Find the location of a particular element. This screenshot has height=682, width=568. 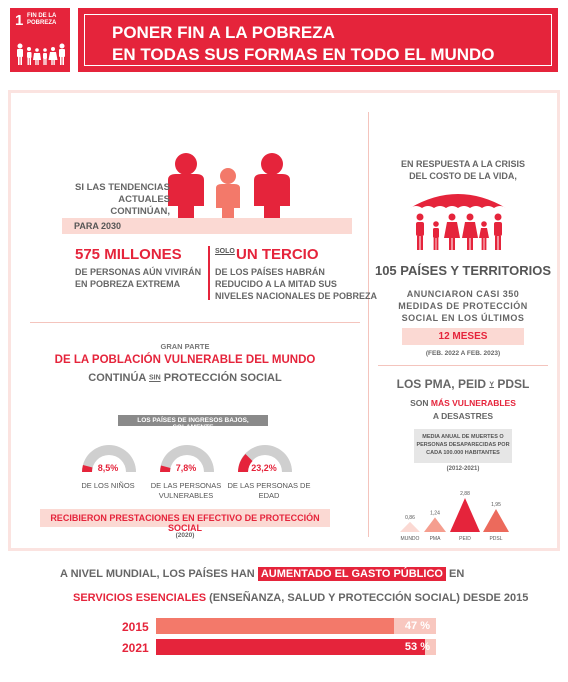

countries-headline: 105 PAÍSES Y TERRITORIOS is located at coordinates (463, 270).